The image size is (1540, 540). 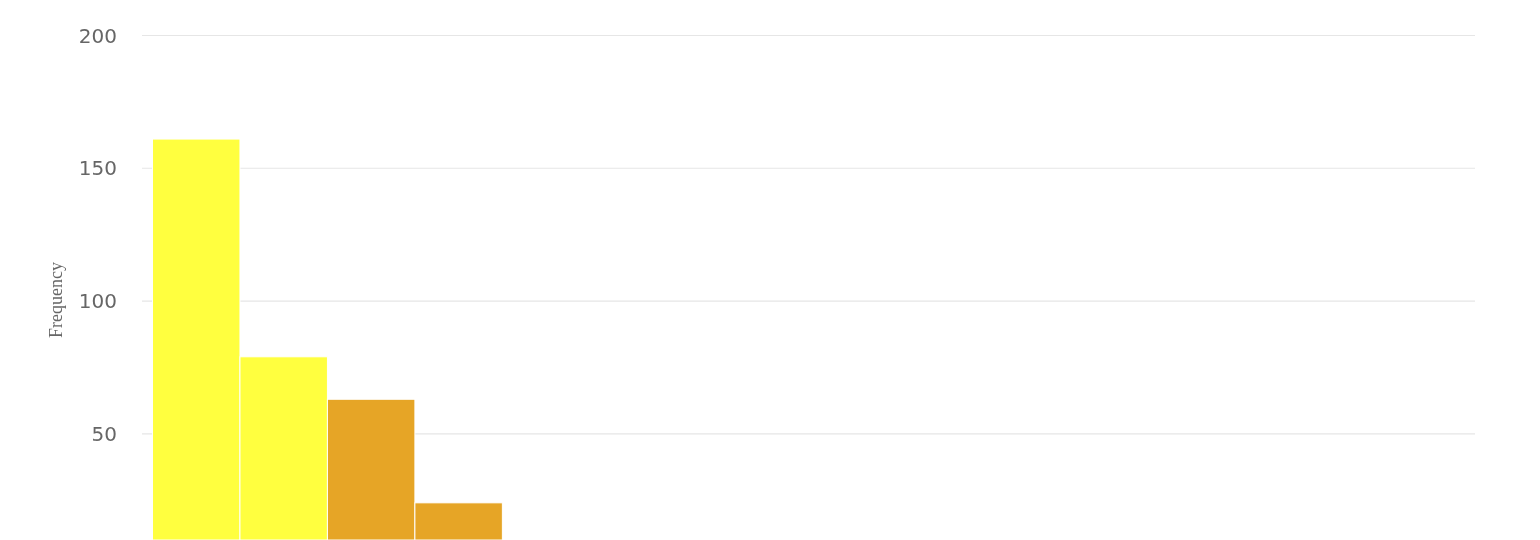 What do you see at coordinates (97, 35) in the screenshot?
I see `y-tick-label: 200` at bounding box center [97, 35].